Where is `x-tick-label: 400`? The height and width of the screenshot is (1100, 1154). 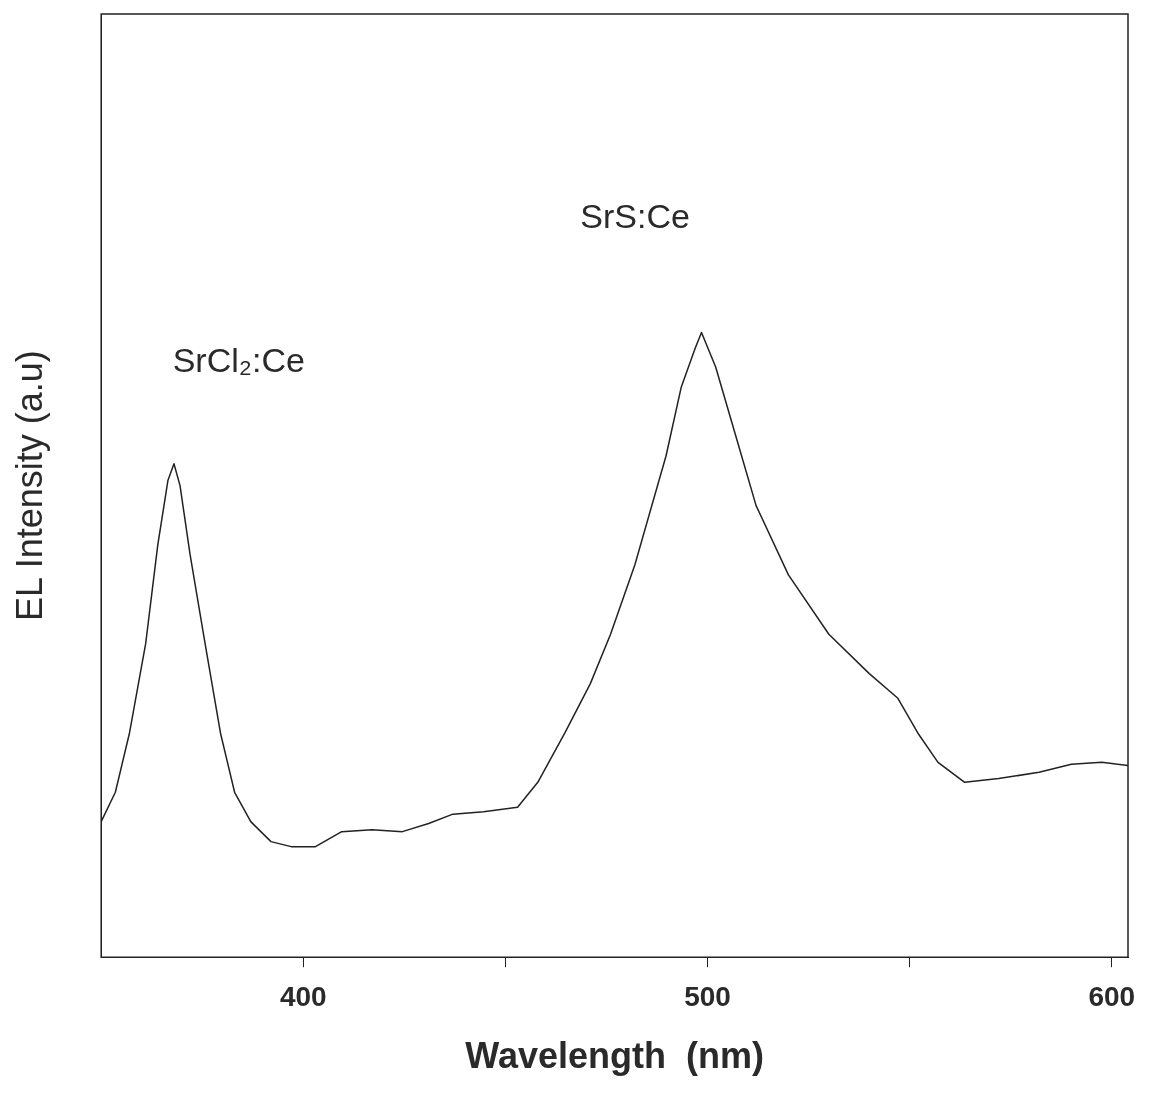 x-tick-label: 400 is located at coordinates (303, 996).